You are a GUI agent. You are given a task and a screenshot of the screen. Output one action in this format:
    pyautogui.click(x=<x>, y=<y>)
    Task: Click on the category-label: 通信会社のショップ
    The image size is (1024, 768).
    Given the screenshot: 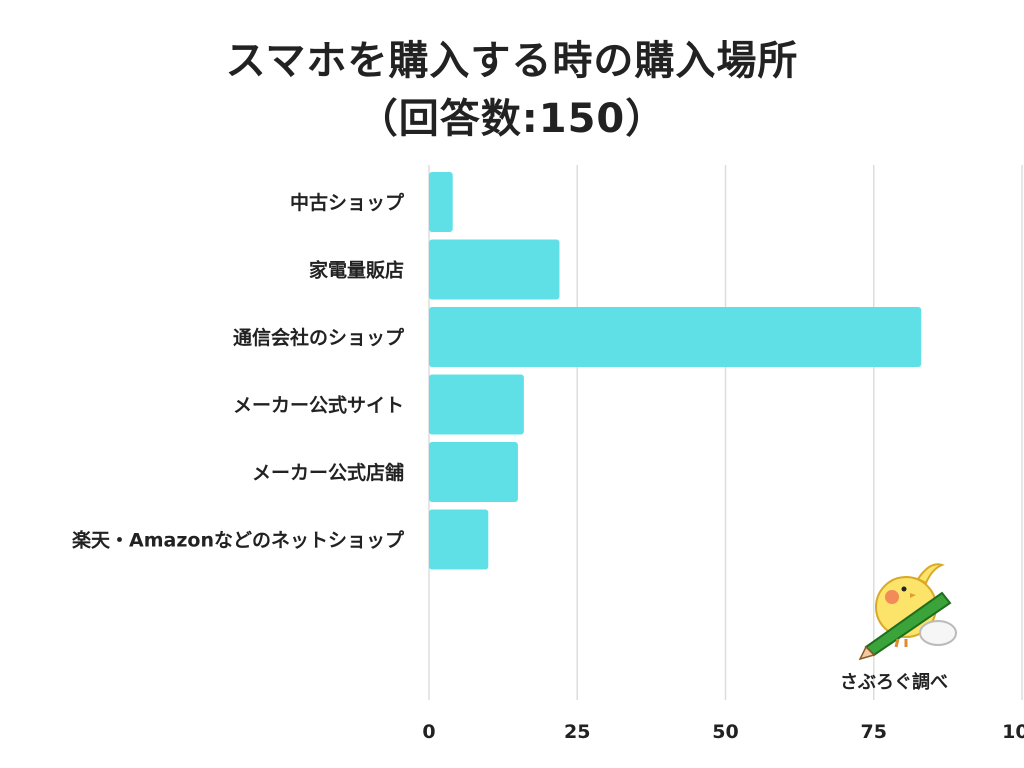 What is the action you would take?
    pyautogui.click(x=319, y=337)
    